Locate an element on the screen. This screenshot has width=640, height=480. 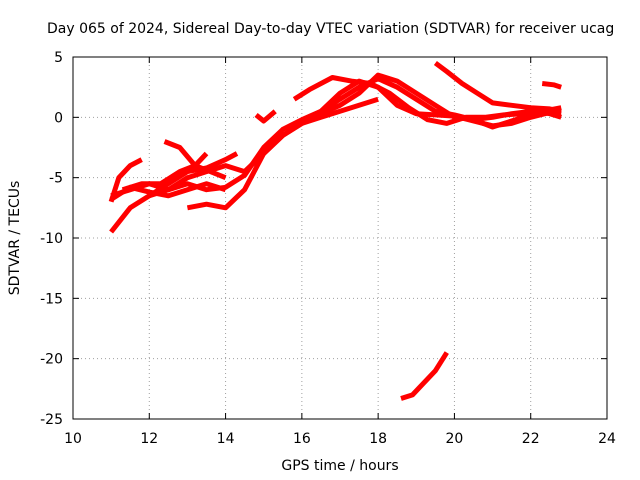
y-axis-label: SDTVAR / TECUs is located at coordinates (15, 238).